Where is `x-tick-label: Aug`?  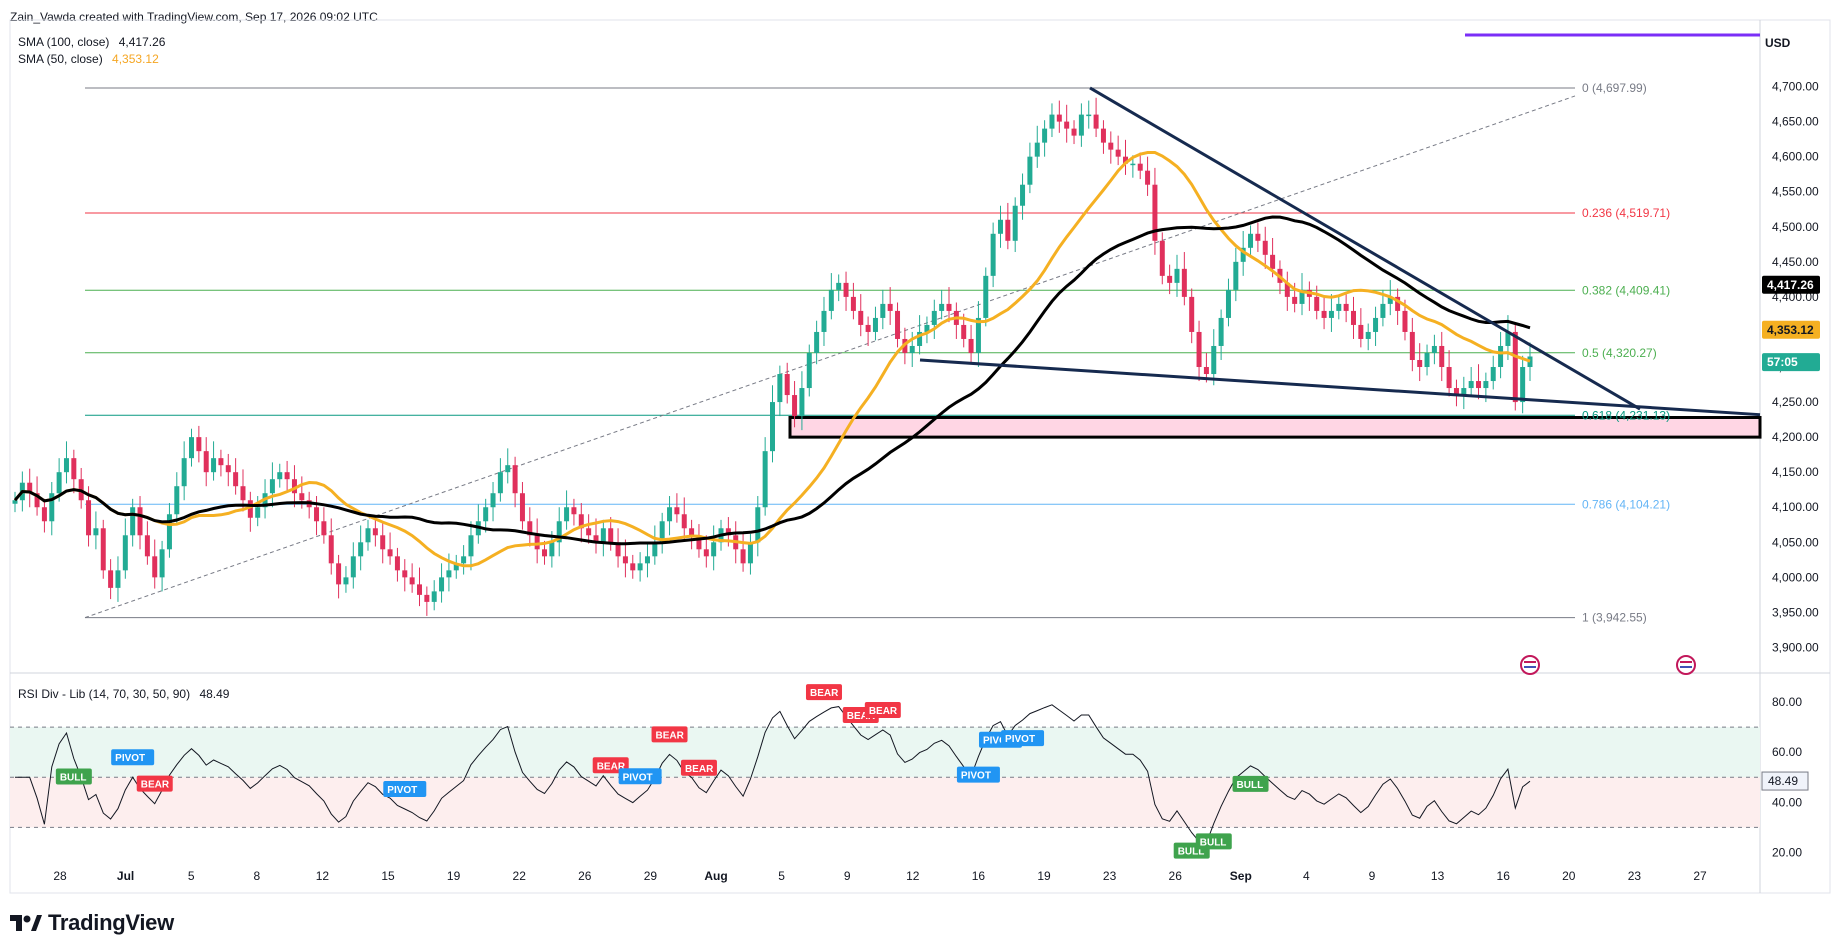 x-tick-label: Aug is located at coordinates (715, 876).